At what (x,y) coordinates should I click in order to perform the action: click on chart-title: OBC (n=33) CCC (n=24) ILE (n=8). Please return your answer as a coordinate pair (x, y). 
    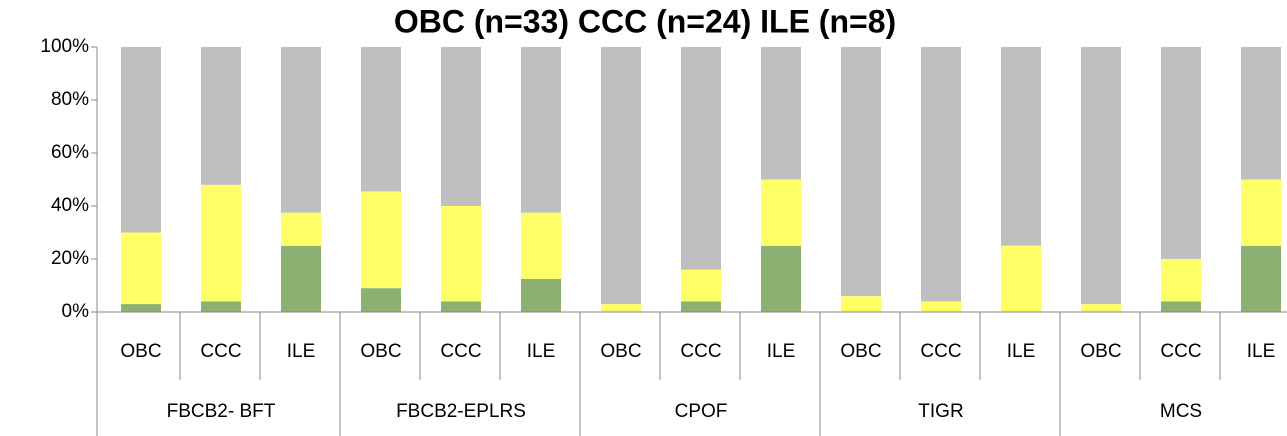
    Looking at the image, I should click on (645, 21).